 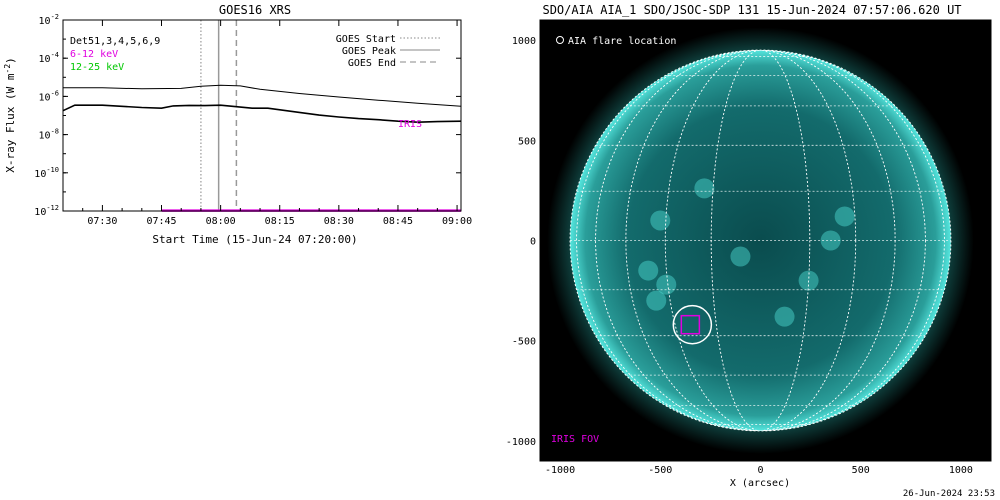 I want to click on aia-x-tick-label: 500, so click(x=861, y=470).